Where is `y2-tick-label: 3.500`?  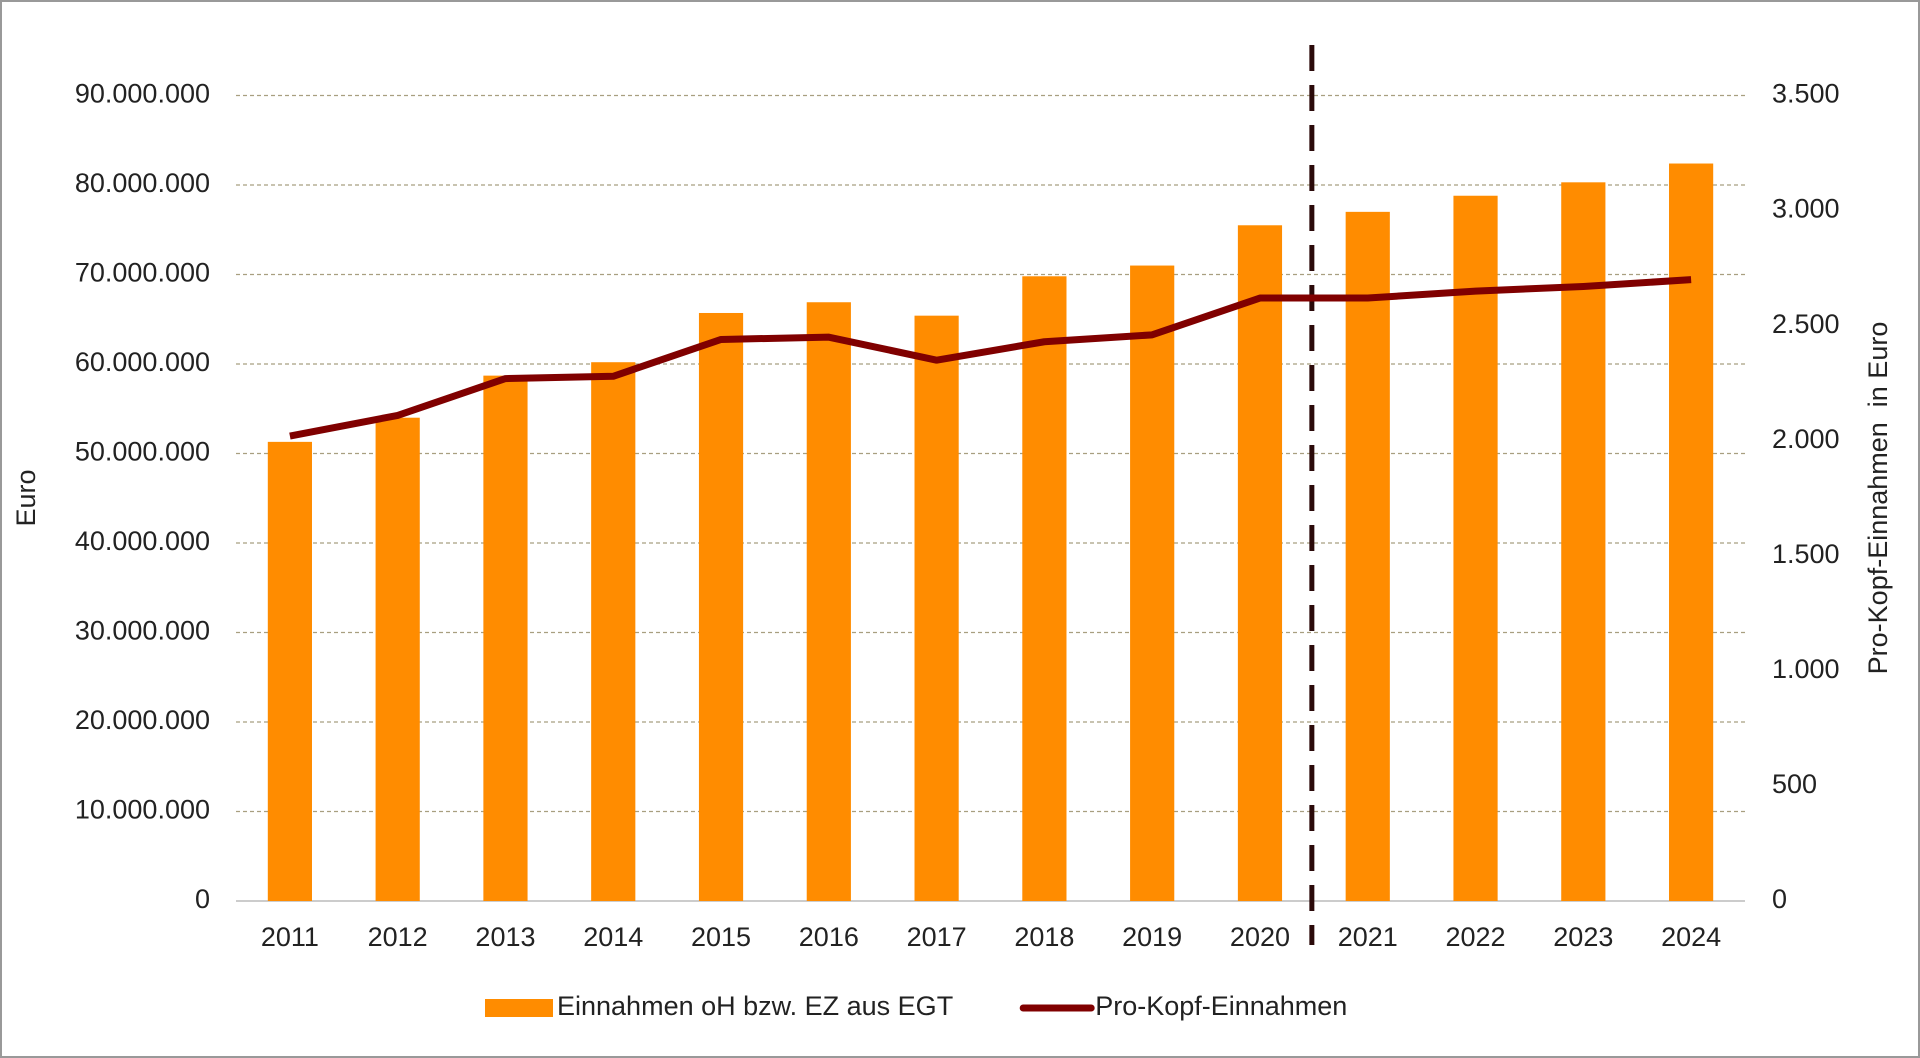 y2-tick-label: 3.500 is located at coordinates (1806, 94).